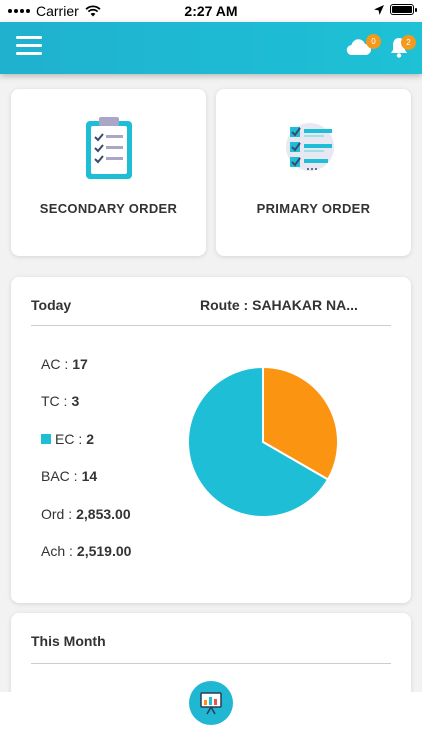 The width and height of the screenshot is (422, 750). Describe the element at coordinates (68, 641) in the screenshot. I see `month-title: This Month` at that location.